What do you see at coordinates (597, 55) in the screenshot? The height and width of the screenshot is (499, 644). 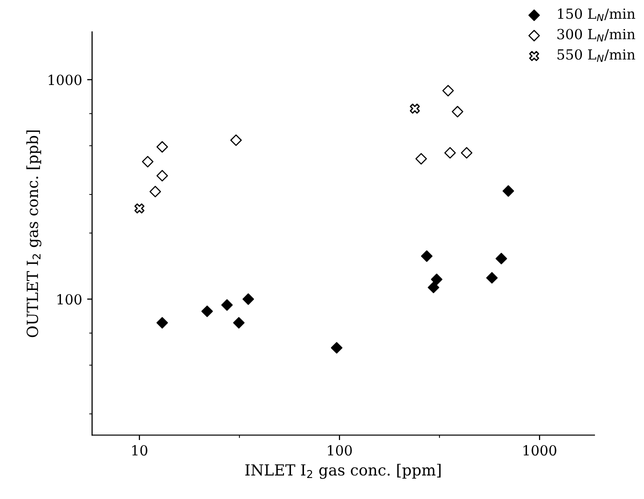 I see `legend-label: 550 L$_{N}$/min` at bounding box center [597, 55].